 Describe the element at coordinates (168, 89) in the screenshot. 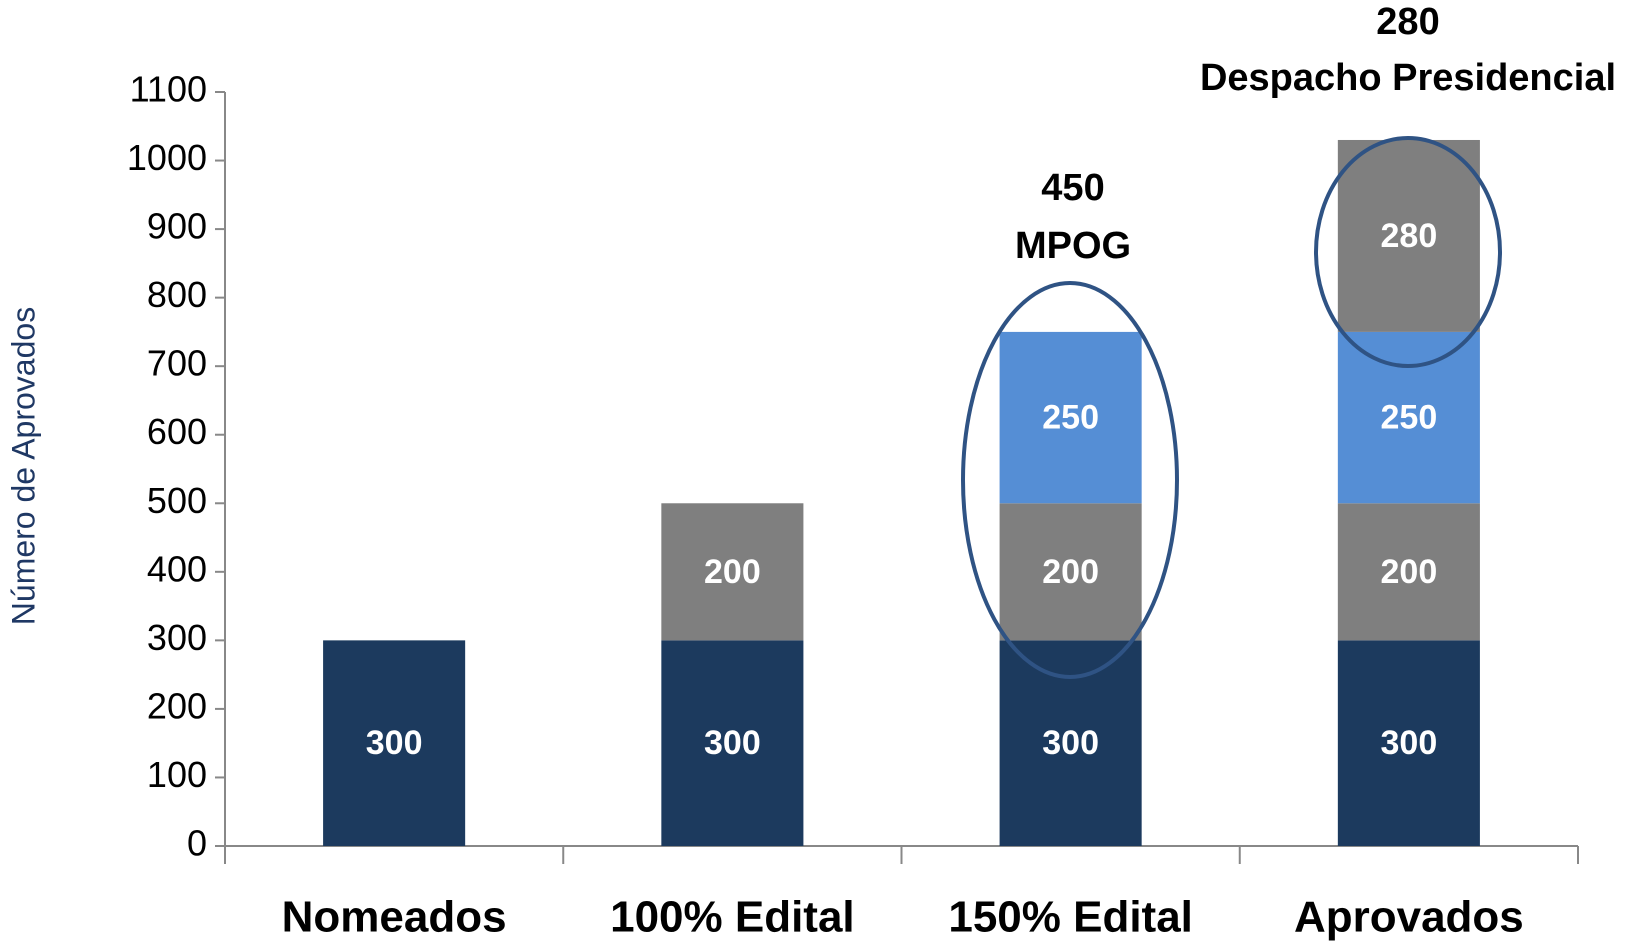

I see `y-tick-label: 1100` at that location.